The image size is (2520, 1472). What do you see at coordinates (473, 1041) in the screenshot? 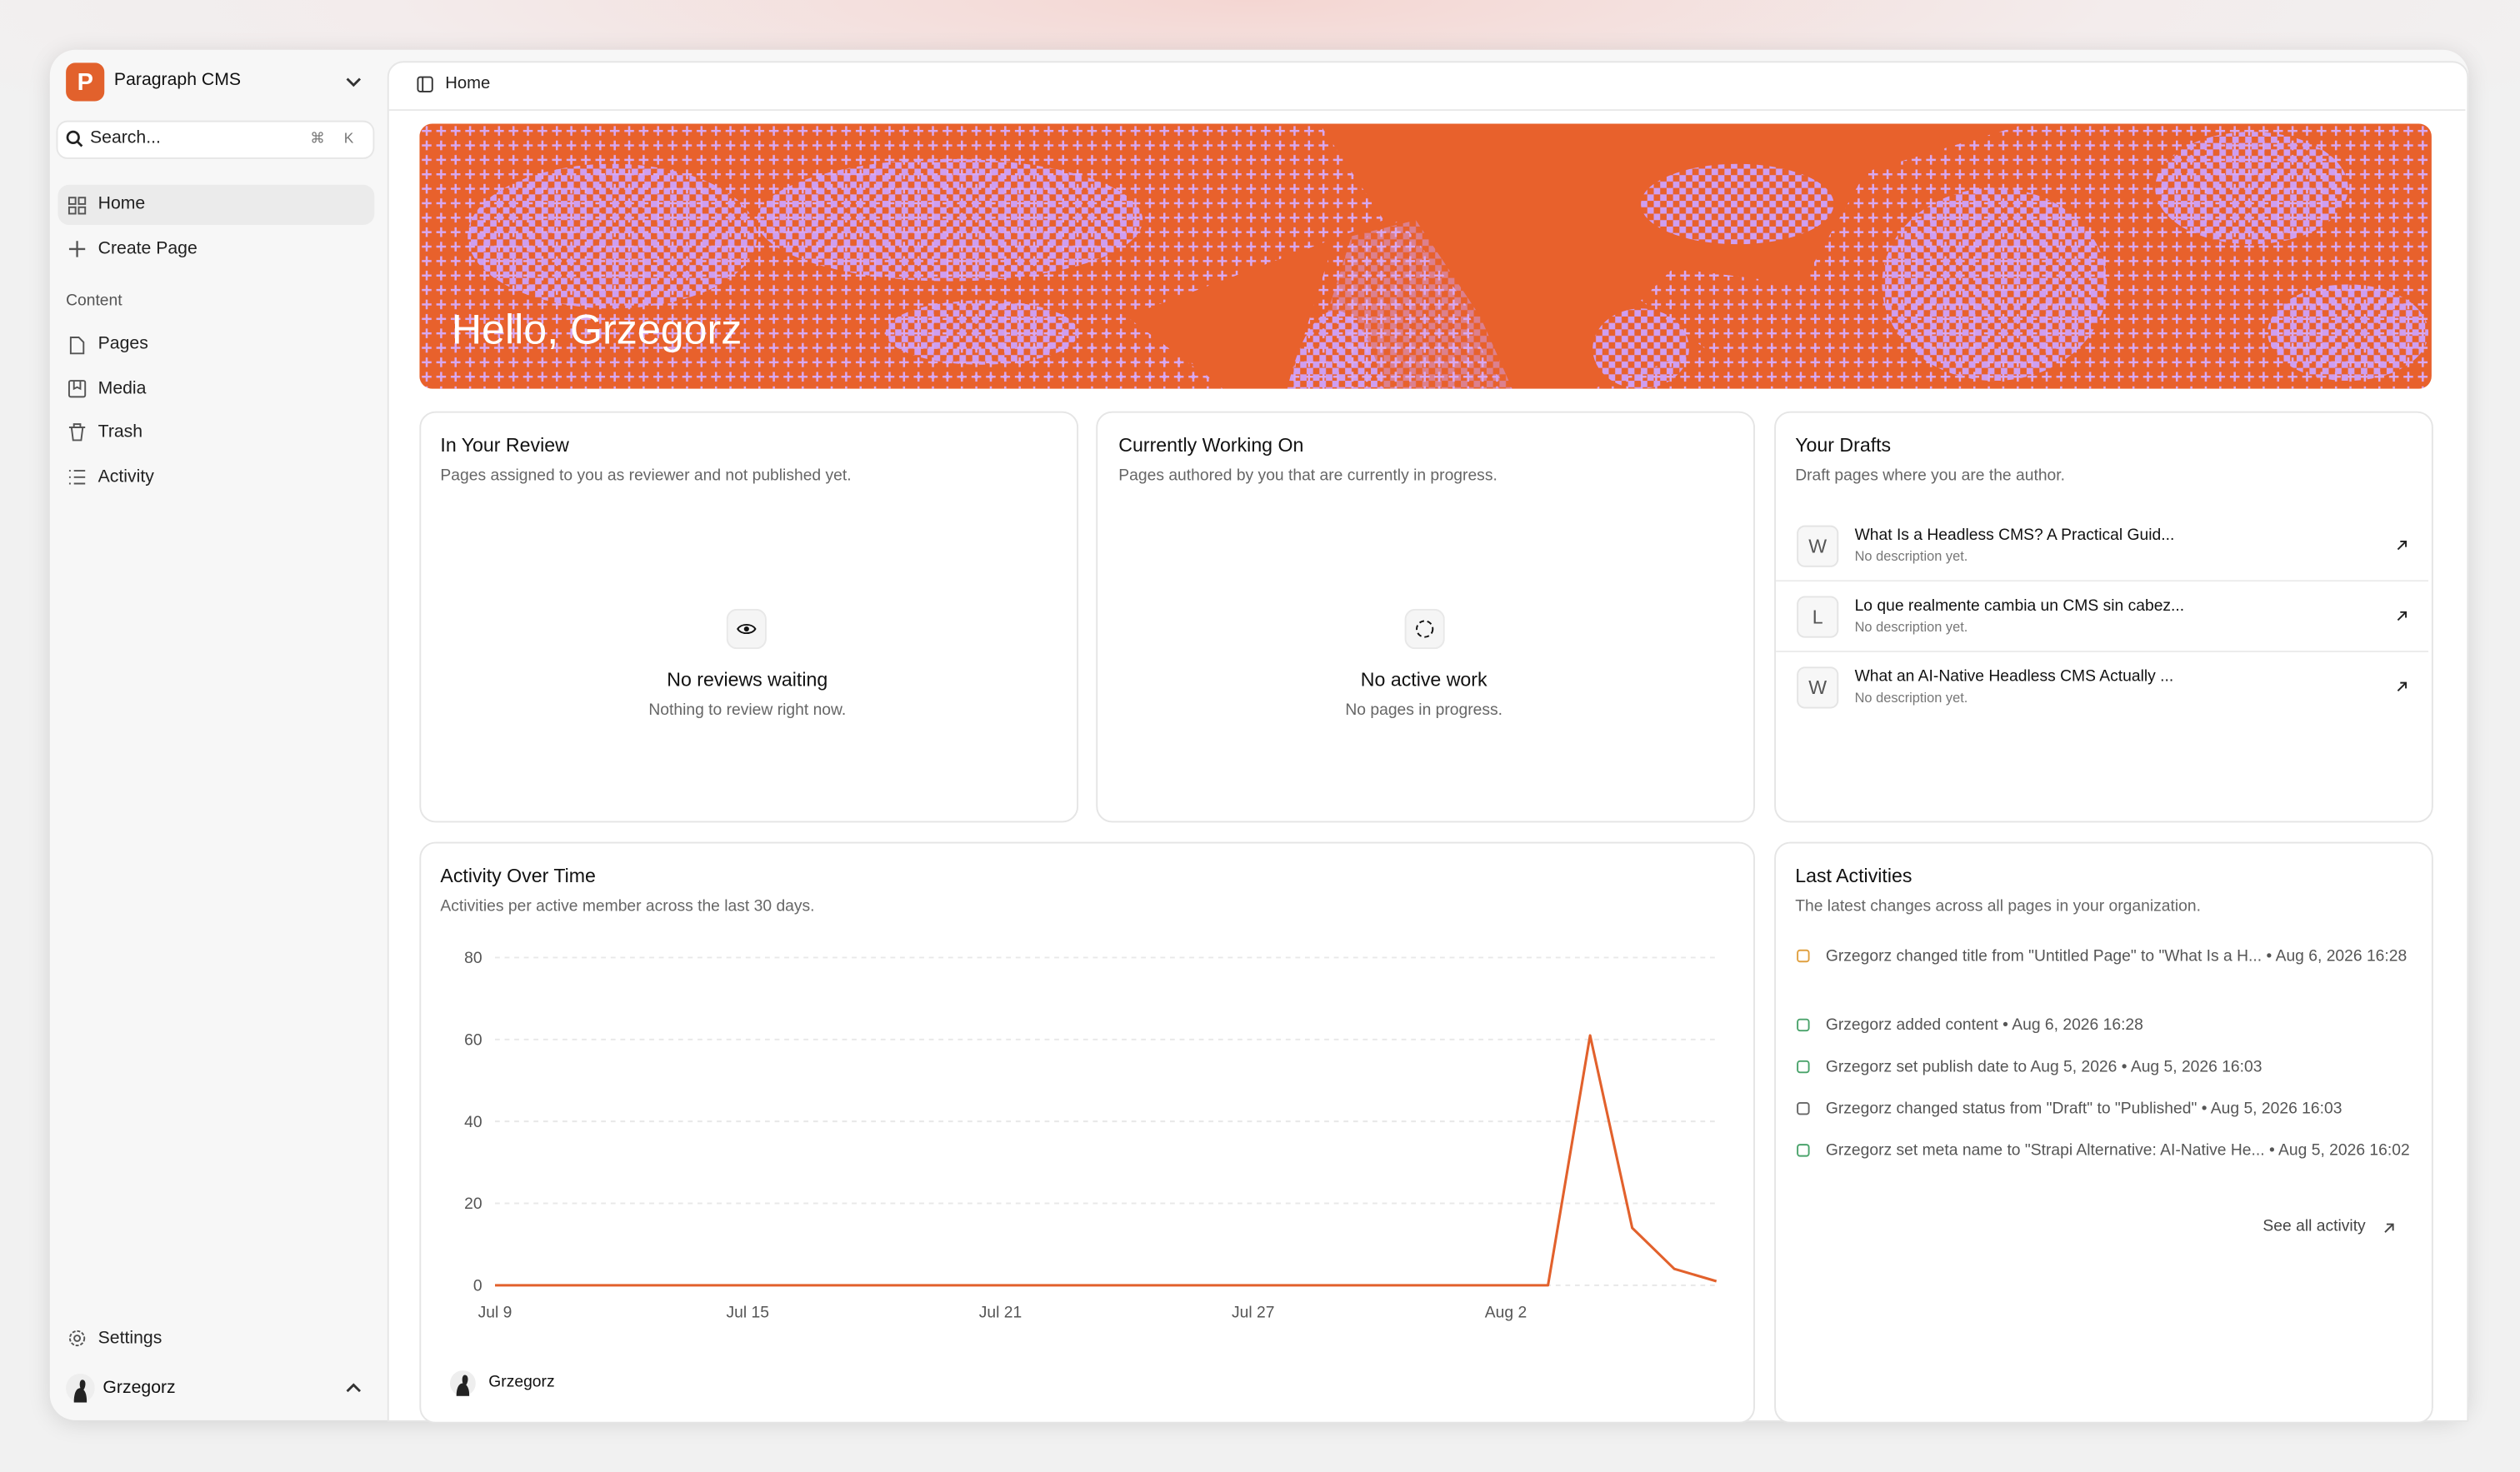
I see `y-tick-label: 60` at bounding box center [473, 1041].